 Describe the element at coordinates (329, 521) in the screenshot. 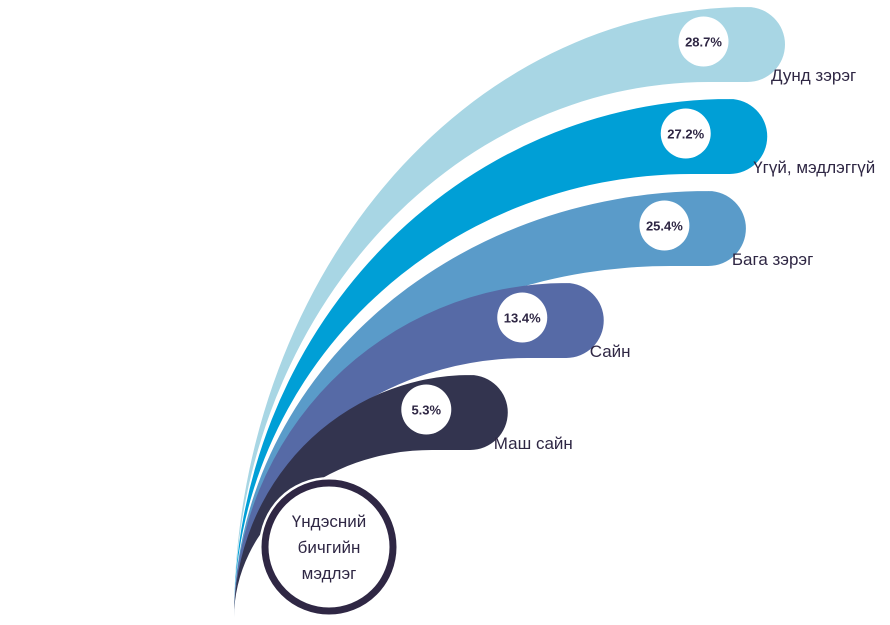

I see `center-label-line: Үндэсний` at that location.